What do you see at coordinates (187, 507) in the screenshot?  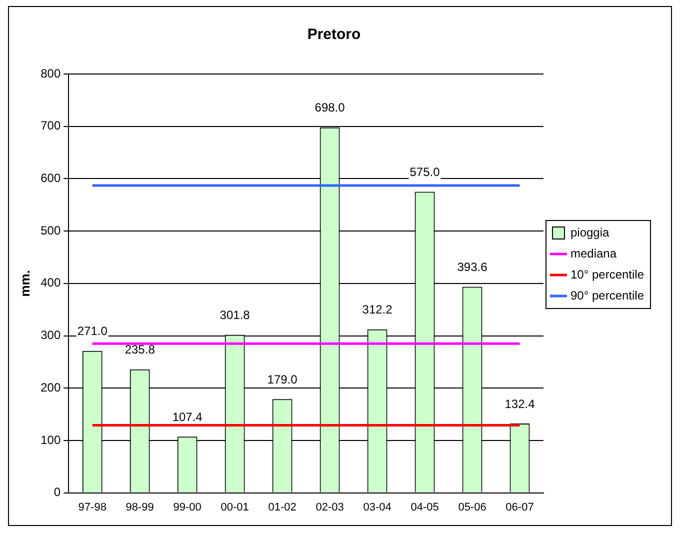 I see `x-tick-label: 99-00` at bounding box center [187, 507].